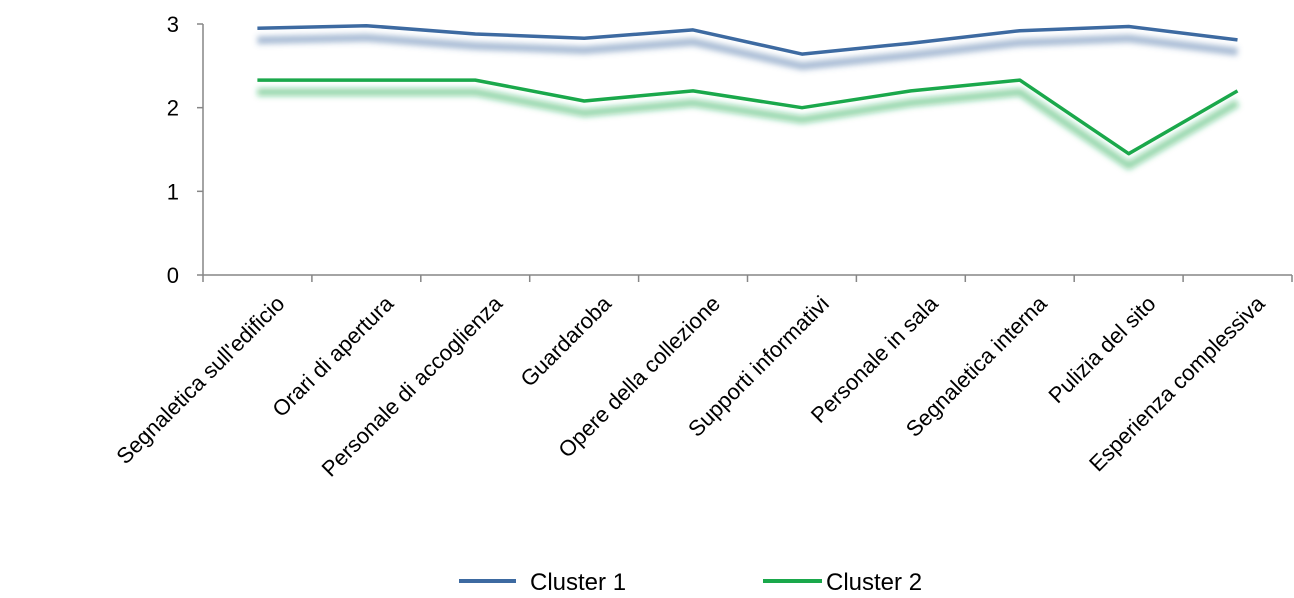 This screenshot has height=598, width=1294. I want to click on y-axis: 0 1 2 3, so click(185, 150).